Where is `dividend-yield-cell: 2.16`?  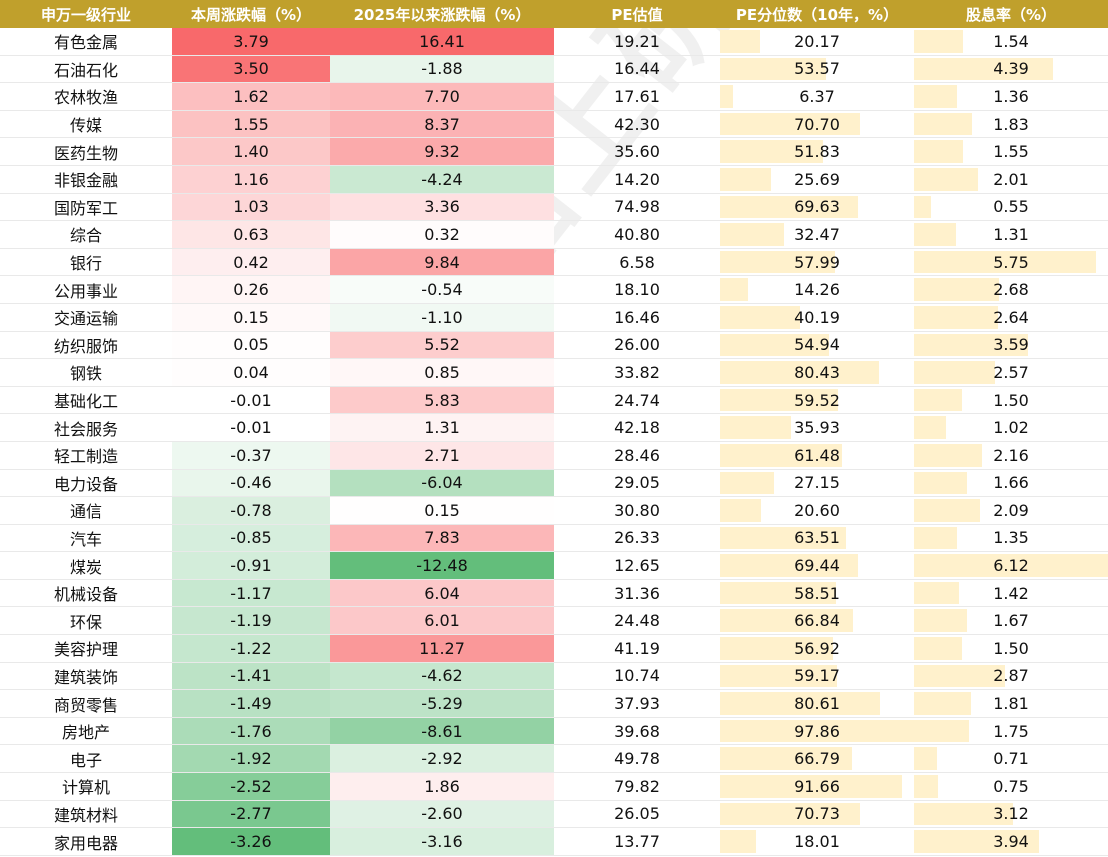
dividend-yield-cell: 2.16 is located at coordinates (1011, 455).